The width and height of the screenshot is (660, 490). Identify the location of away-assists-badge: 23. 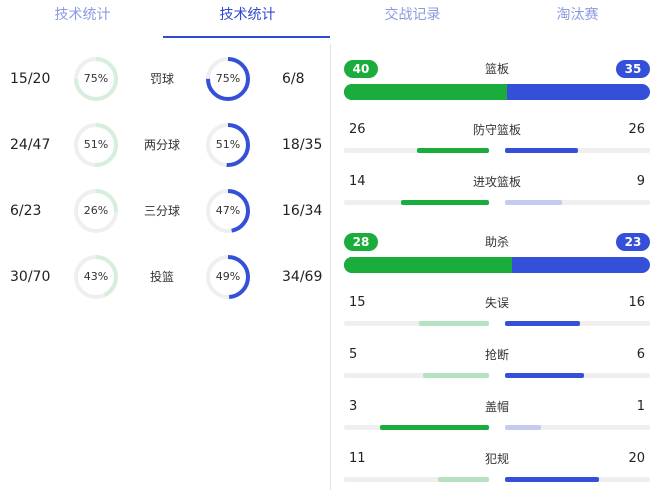
(633, 242).